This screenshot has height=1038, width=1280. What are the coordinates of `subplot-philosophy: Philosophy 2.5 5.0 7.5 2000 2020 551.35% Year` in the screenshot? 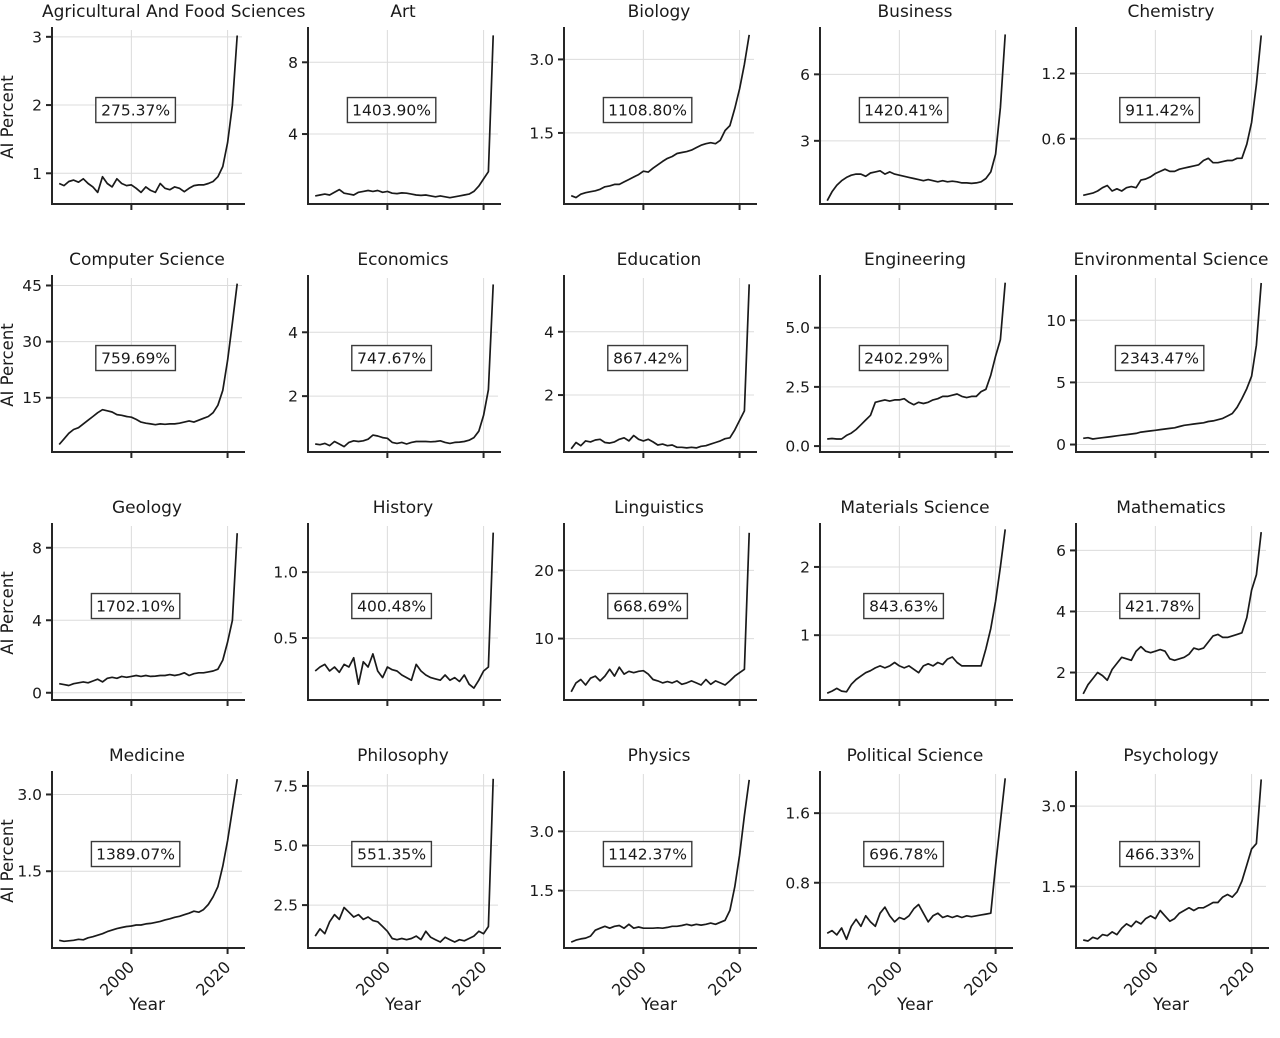 It's located at (384, 891).